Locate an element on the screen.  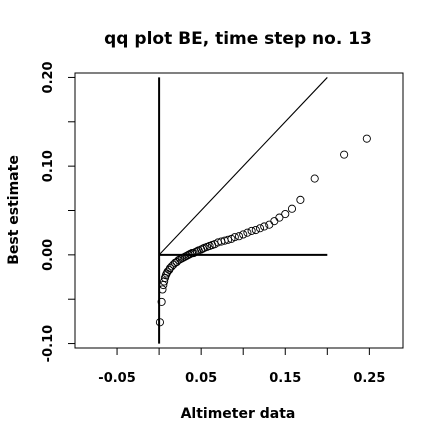
x-axis-ticks: -0.05 0.05 0.15 0.25 is located at coordinates (241, 367).